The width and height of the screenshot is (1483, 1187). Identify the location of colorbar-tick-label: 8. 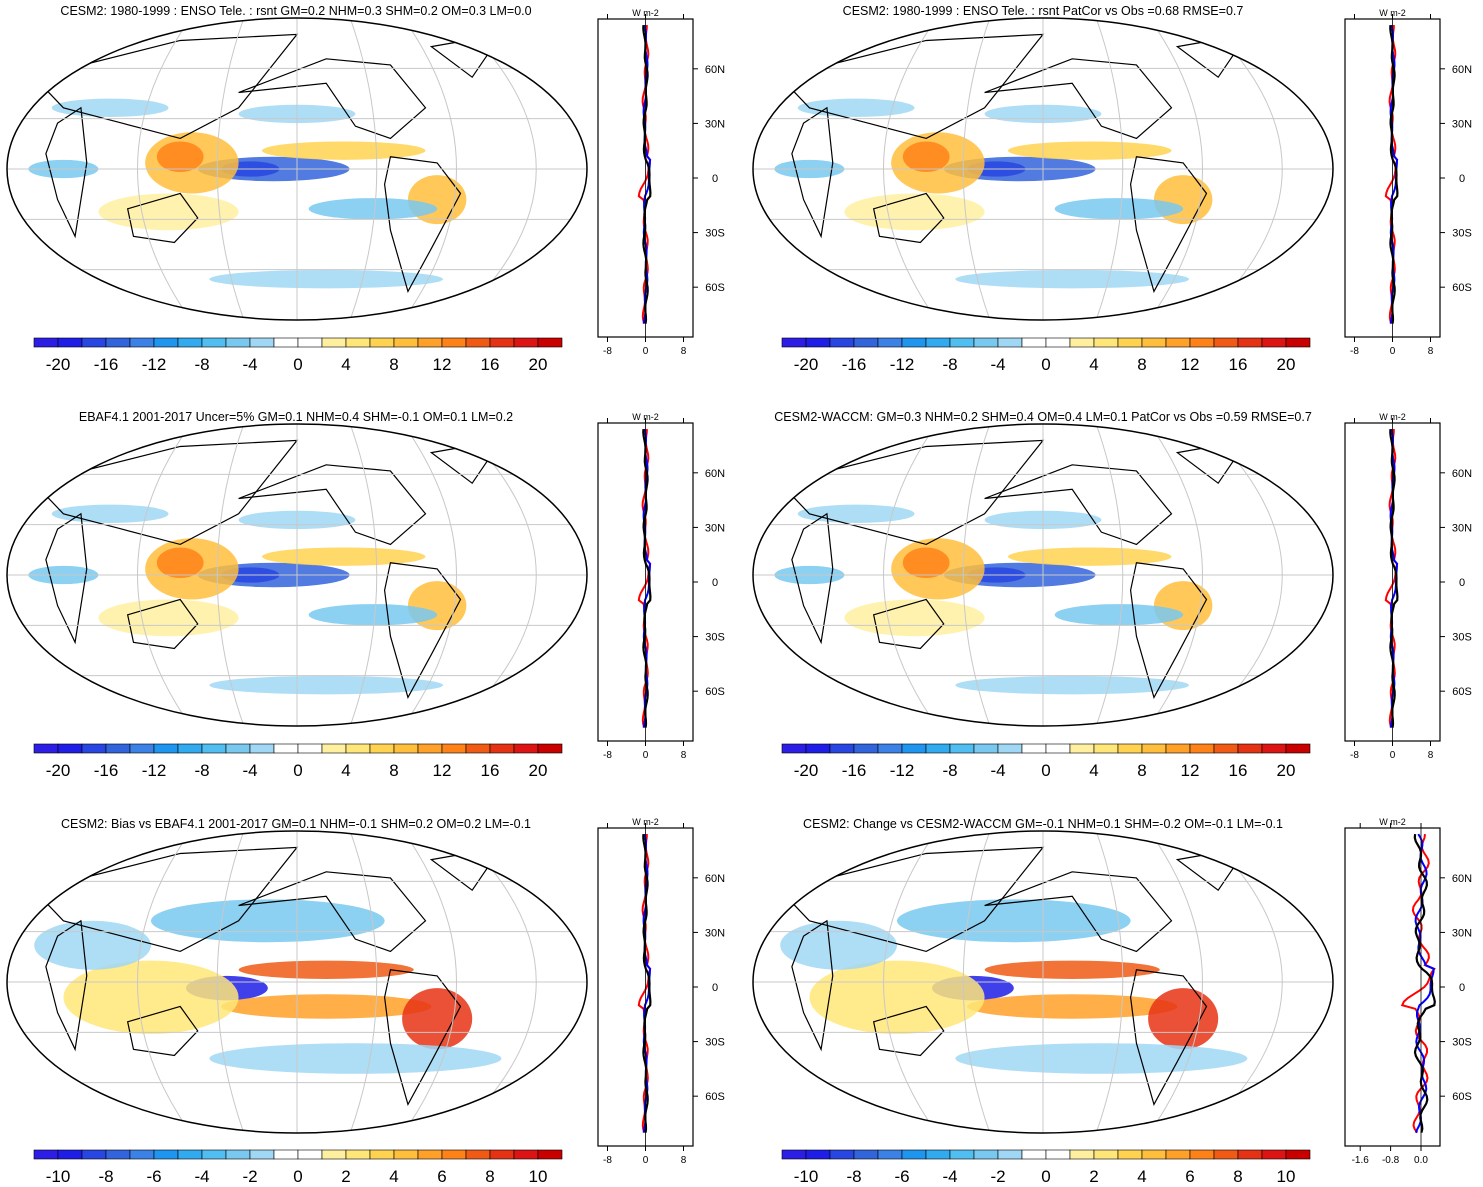
(1141, 364).